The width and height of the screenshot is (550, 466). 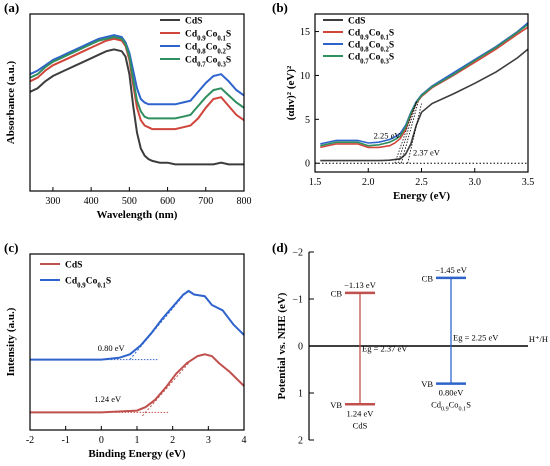 I want to click on b-legend-entry: Cd0.8Co0.2S, so click(x=371, y=47).